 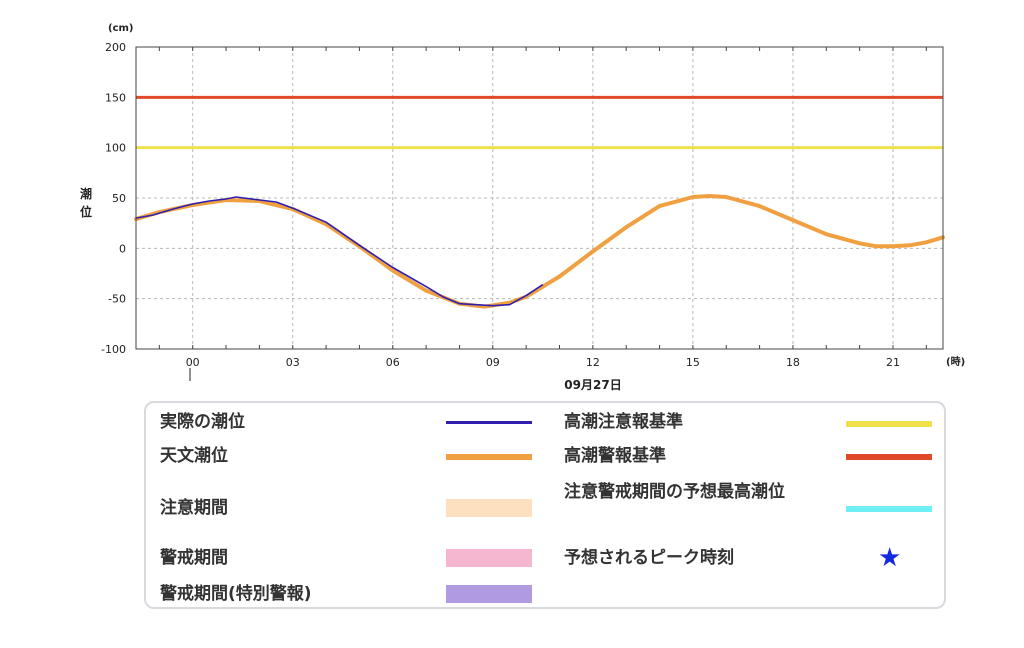 What do you see at coordinates (236, 594) in the screenshot?
I see `legend-label: 警戒期間(特別警報)` at bounding box center [236, 594].